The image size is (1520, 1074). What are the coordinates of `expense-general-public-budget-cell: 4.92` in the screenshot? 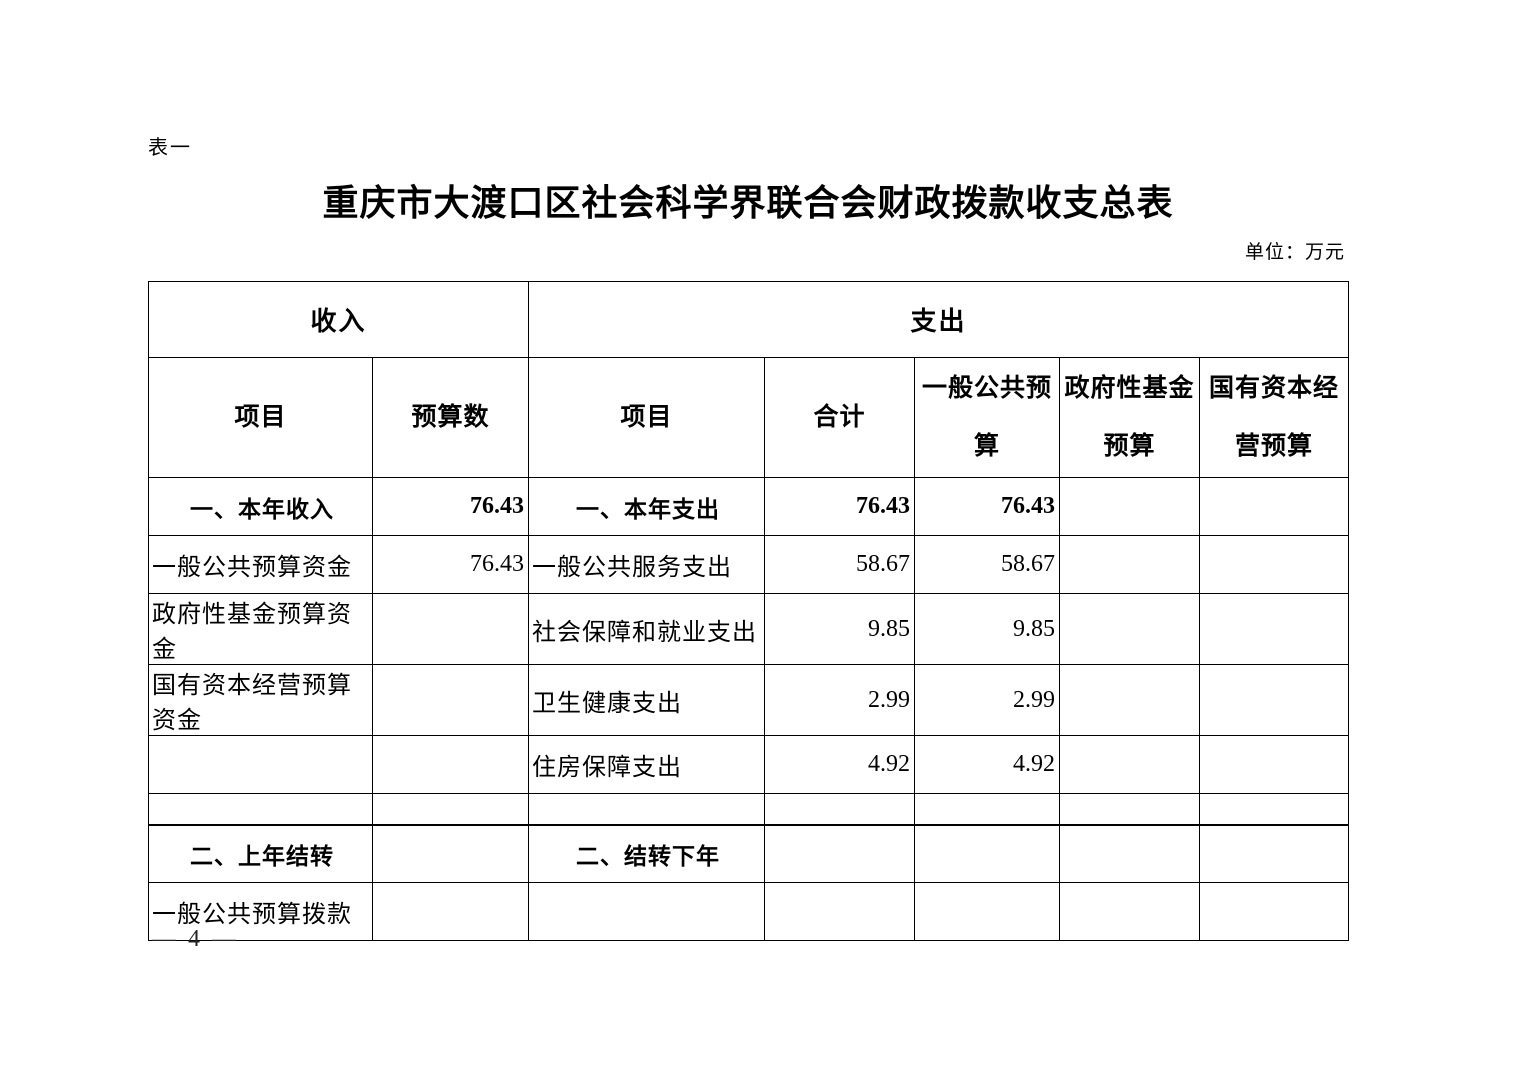 It's located at (987, 764).